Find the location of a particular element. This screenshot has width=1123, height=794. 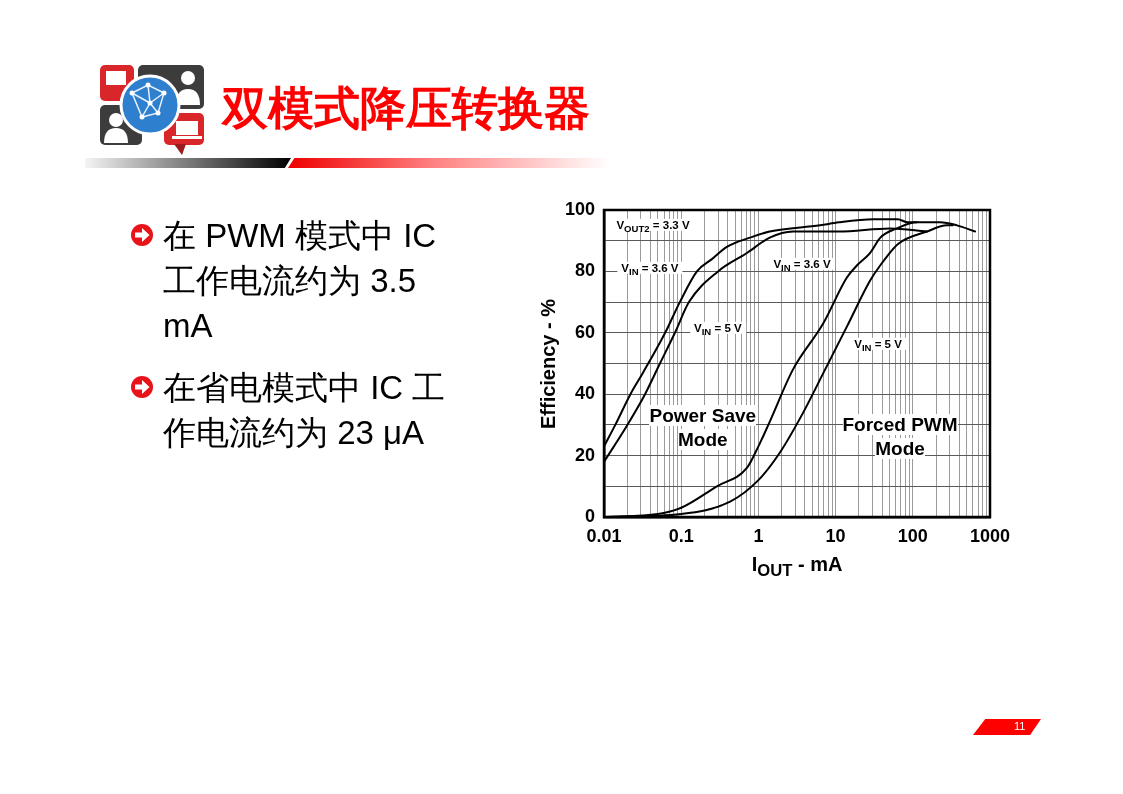

x-tick-label: 100 is located at coordinates (912, 535).